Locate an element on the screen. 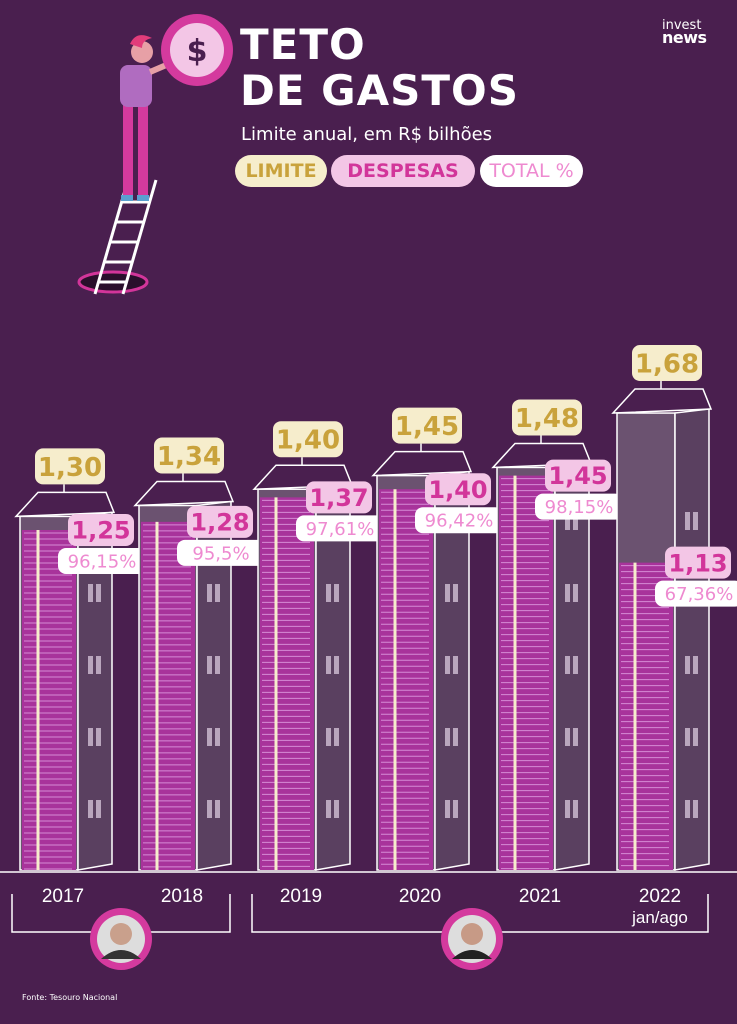 The width and height of the screenshot is (737, 1024). despesas-bar-2021 is located at coordinates (526, 672).